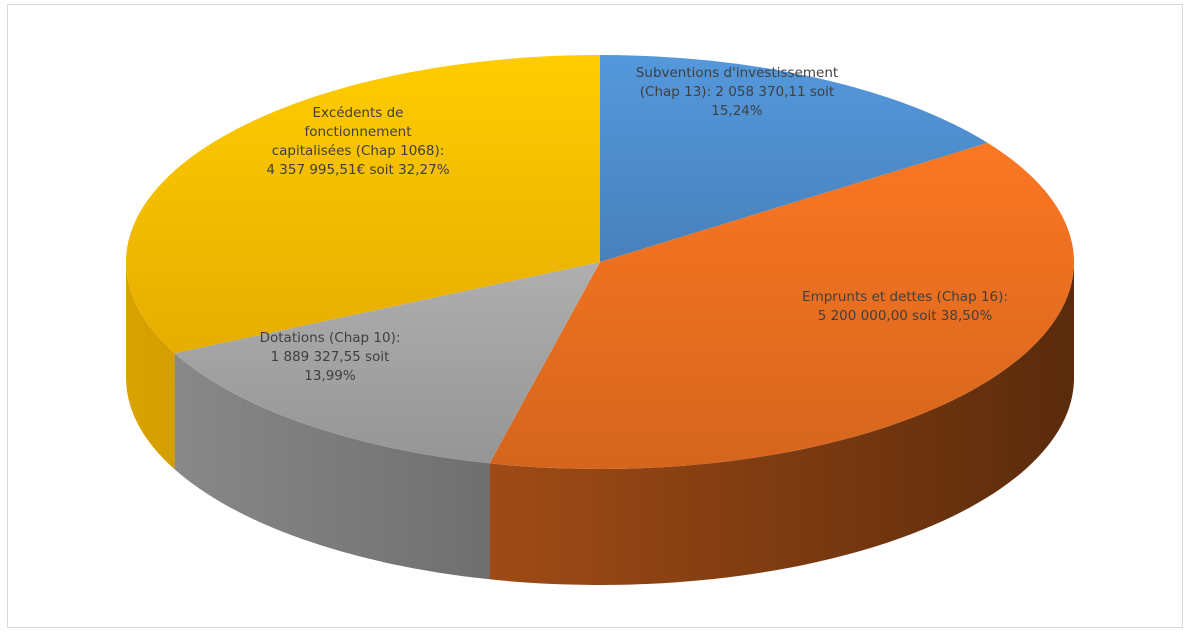 The image size is (1192, 634). Describe the element at coordinates (737, 73) in the screenshot. I see `data-label-line: Subventions d'investissement` at that location.